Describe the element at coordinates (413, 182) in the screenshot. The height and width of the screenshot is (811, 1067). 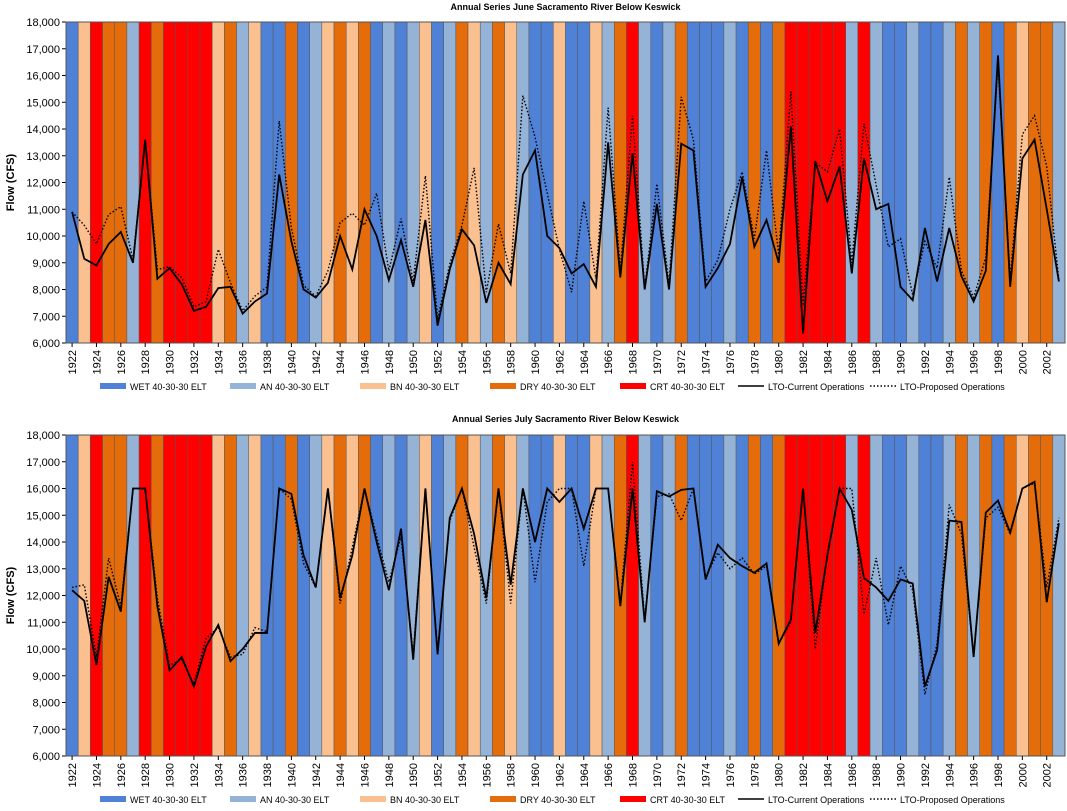
I see `year-type-bar-1950` at that location.